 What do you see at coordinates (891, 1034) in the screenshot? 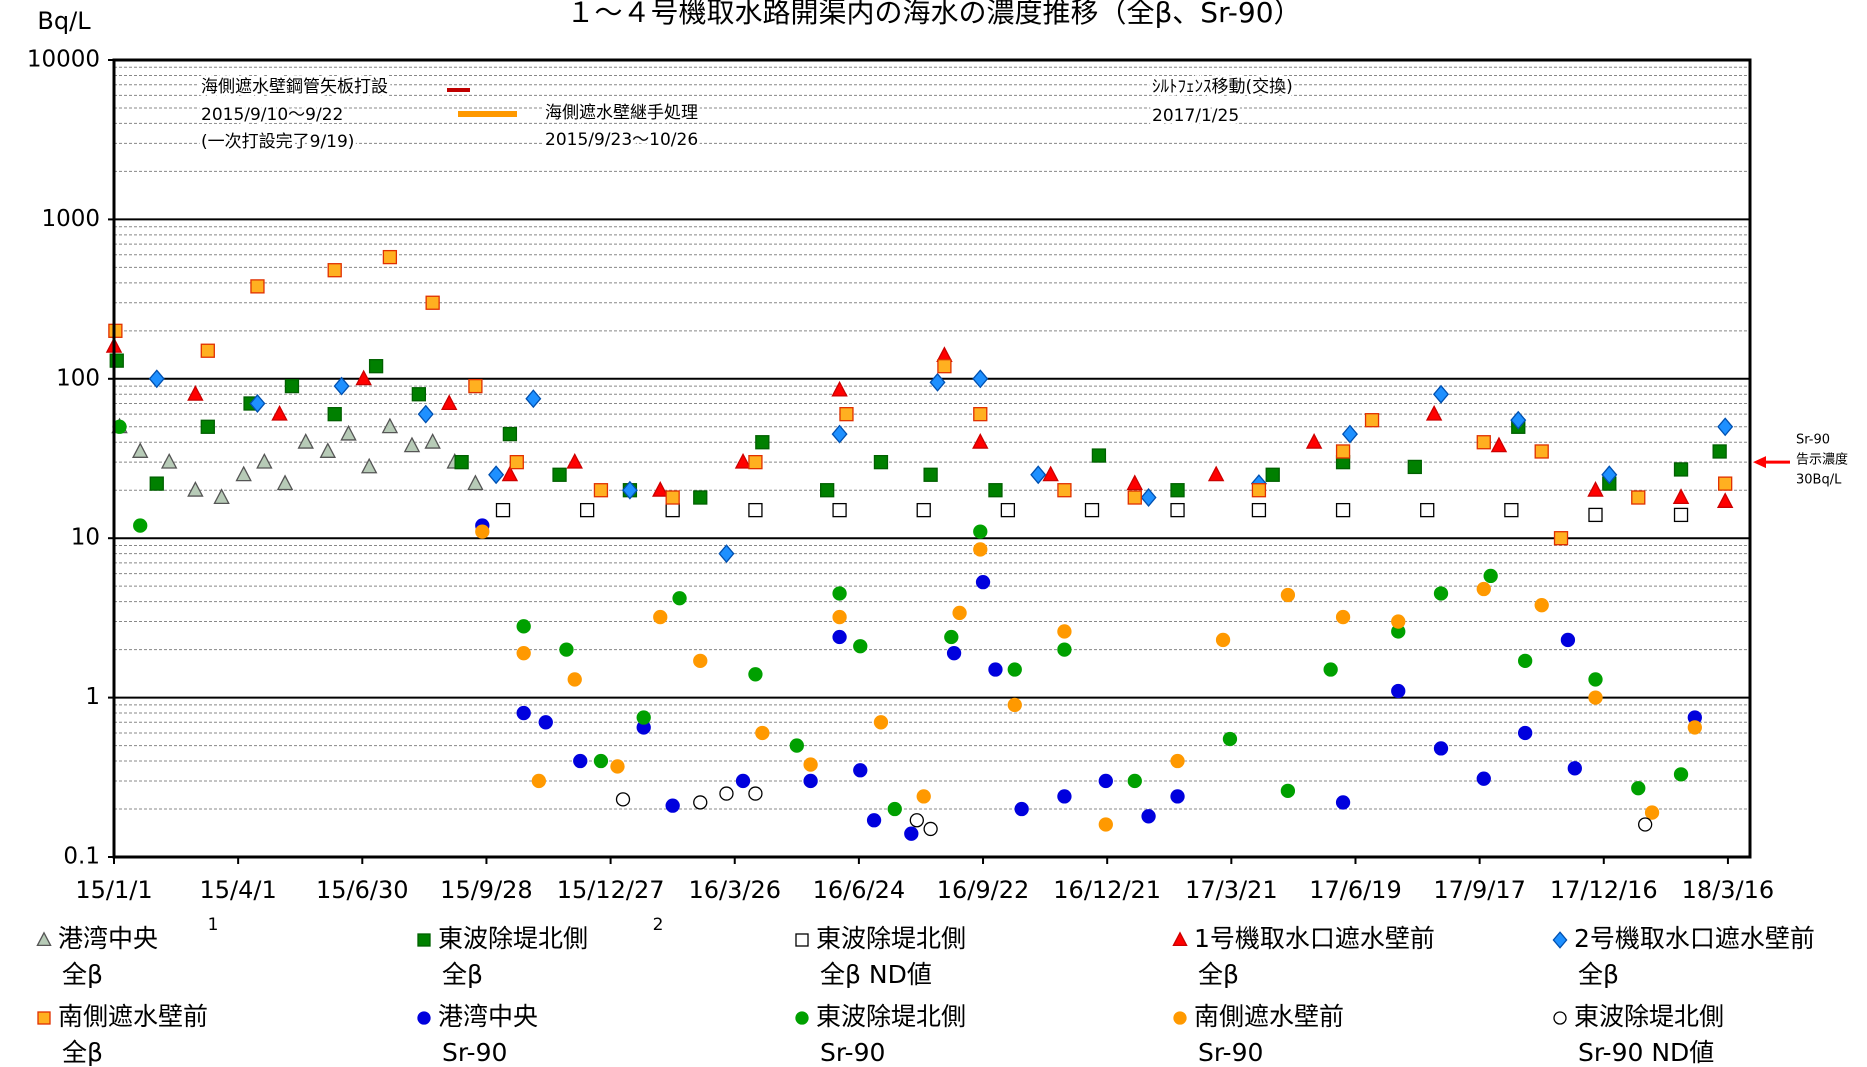
I see `legend-label: 東波除堤北側 Sr-90` at bounding box center [891, 1034].